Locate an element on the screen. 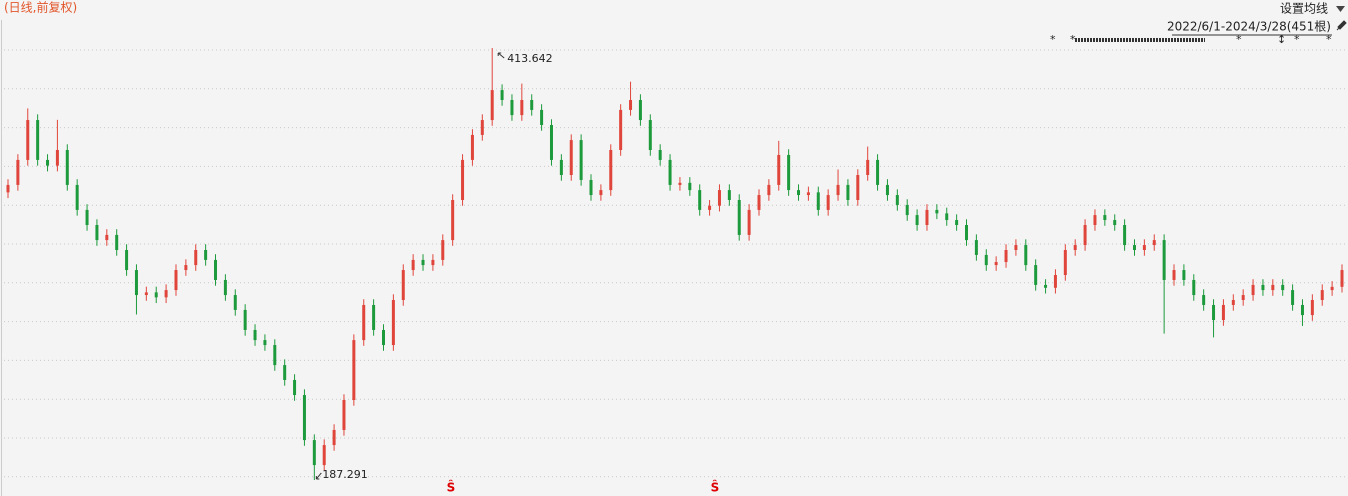 The image size is (1348, 496). low-annotation: 187.291 is located at coordinates (345, 474).